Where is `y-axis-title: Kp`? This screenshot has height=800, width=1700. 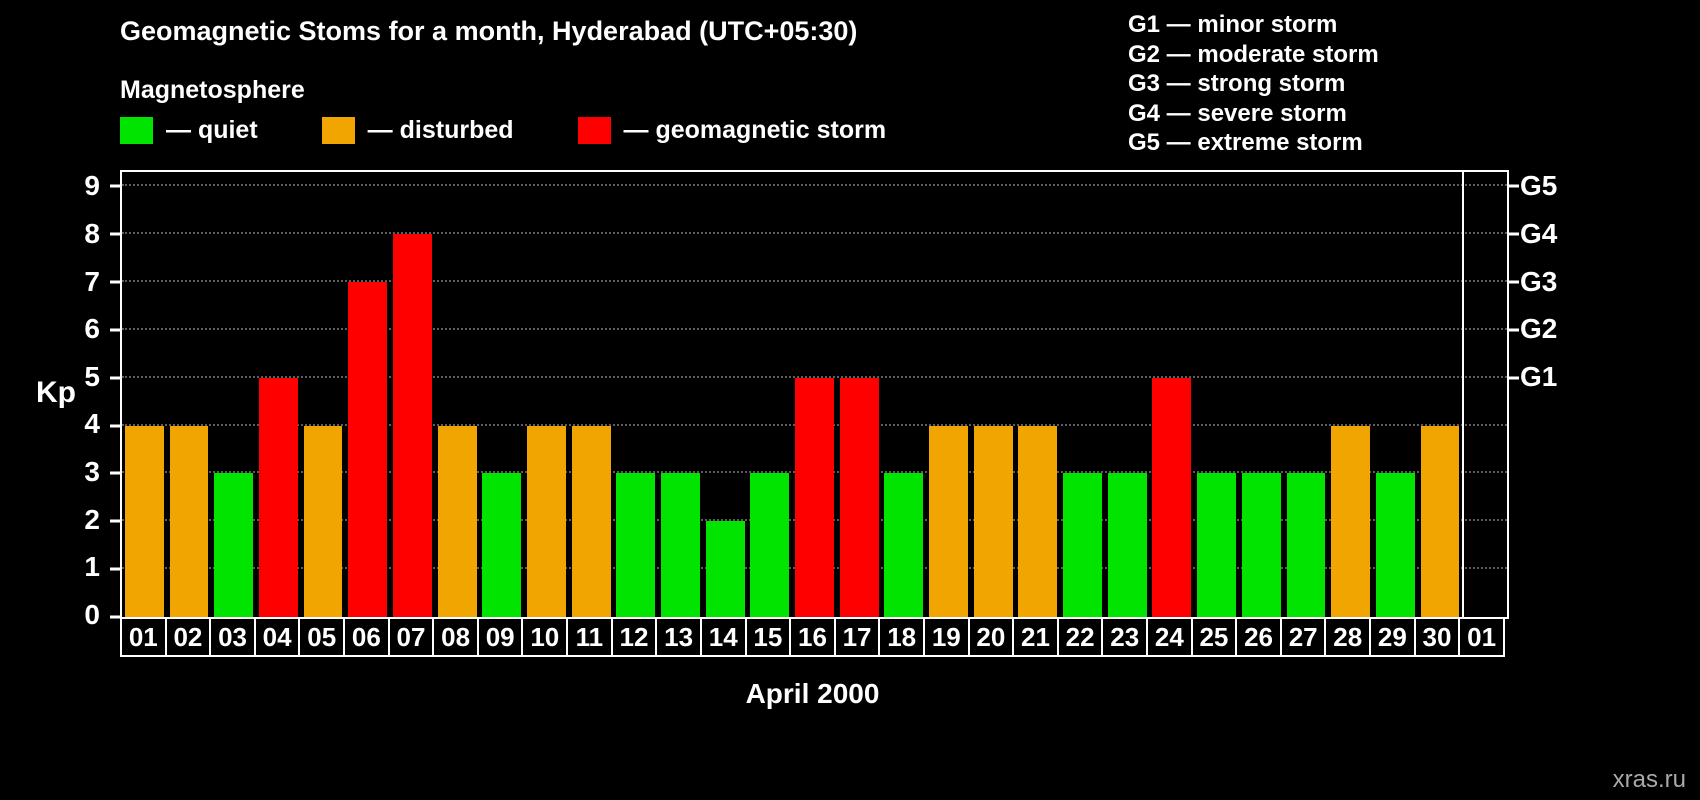 y-axis-title: Kp is located at coordinates (56, 392).